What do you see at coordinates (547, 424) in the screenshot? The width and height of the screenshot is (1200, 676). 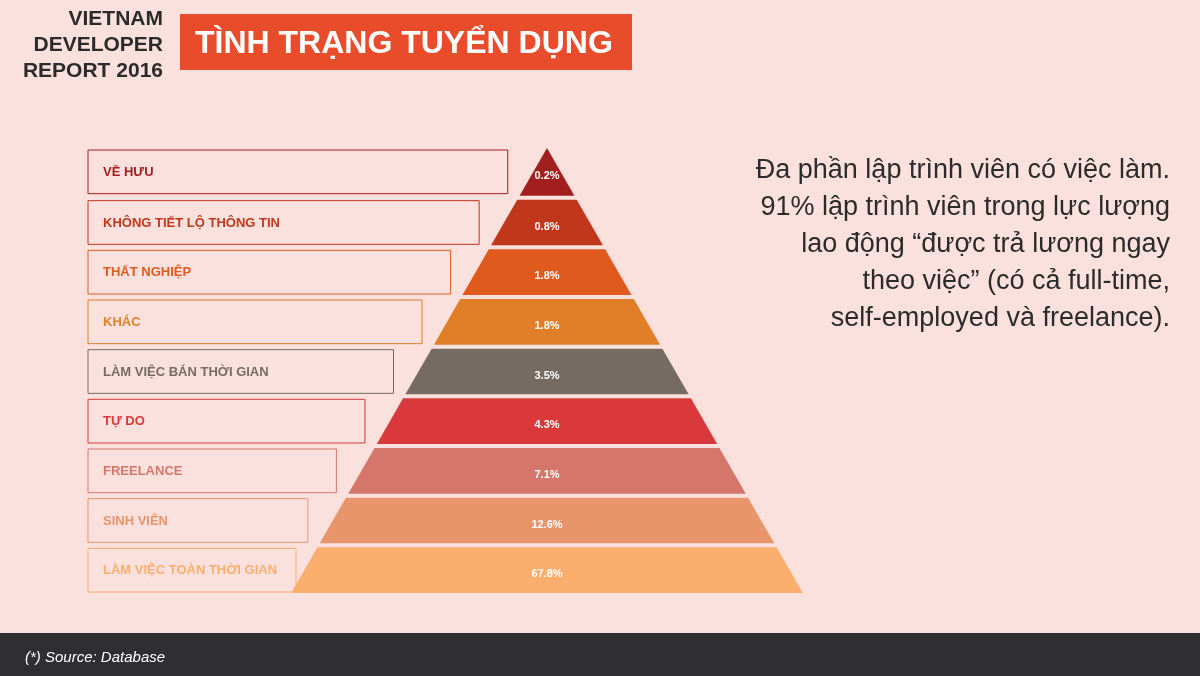 I see `data-label: 4.3%` at bounding box center [547, 424].